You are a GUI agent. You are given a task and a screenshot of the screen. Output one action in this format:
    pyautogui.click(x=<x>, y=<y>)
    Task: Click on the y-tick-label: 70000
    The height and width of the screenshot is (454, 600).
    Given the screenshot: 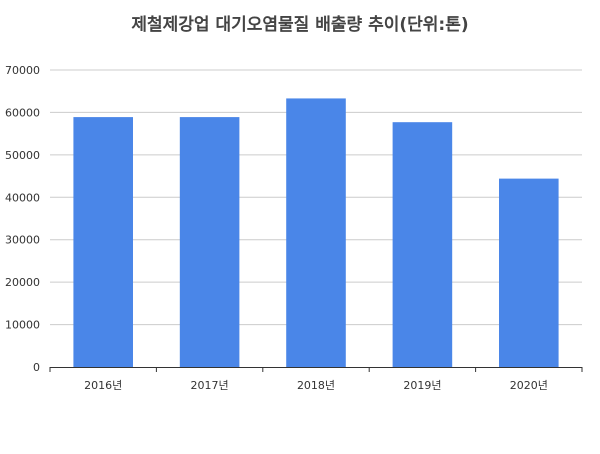 What is the action you would take?
    pyautogui.click(x=22, y=70)
    